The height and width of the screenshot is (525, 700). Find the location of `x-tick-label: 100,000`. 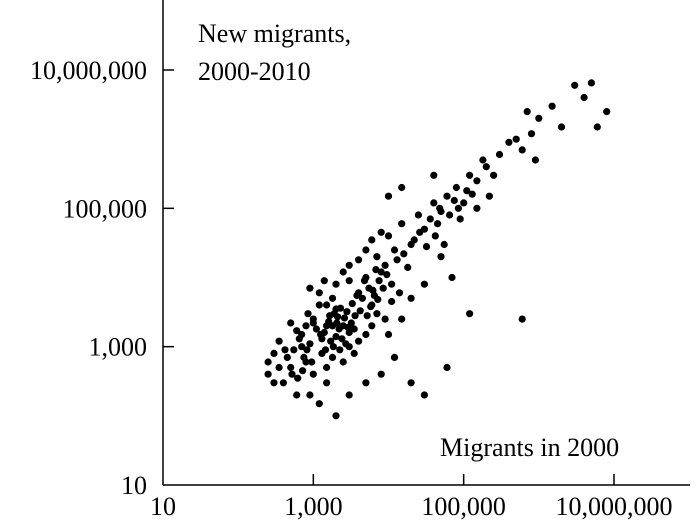

x-tick-label: 100,000 is located at coordinates (463, 506).